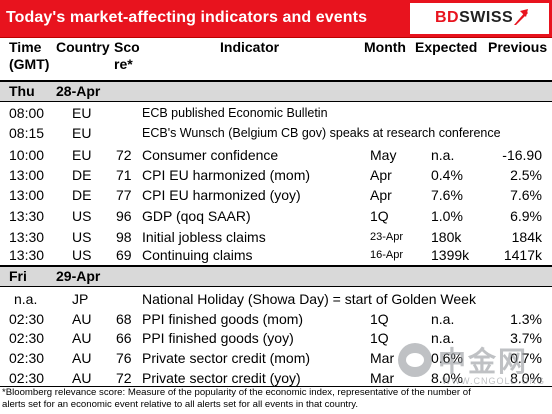 The width and height of the screenshot is (552, 414). What do you see at coordinates (518, 47) in the screenshot?
I see `column-header-previous: Previous` at bounding box center [518, 47].